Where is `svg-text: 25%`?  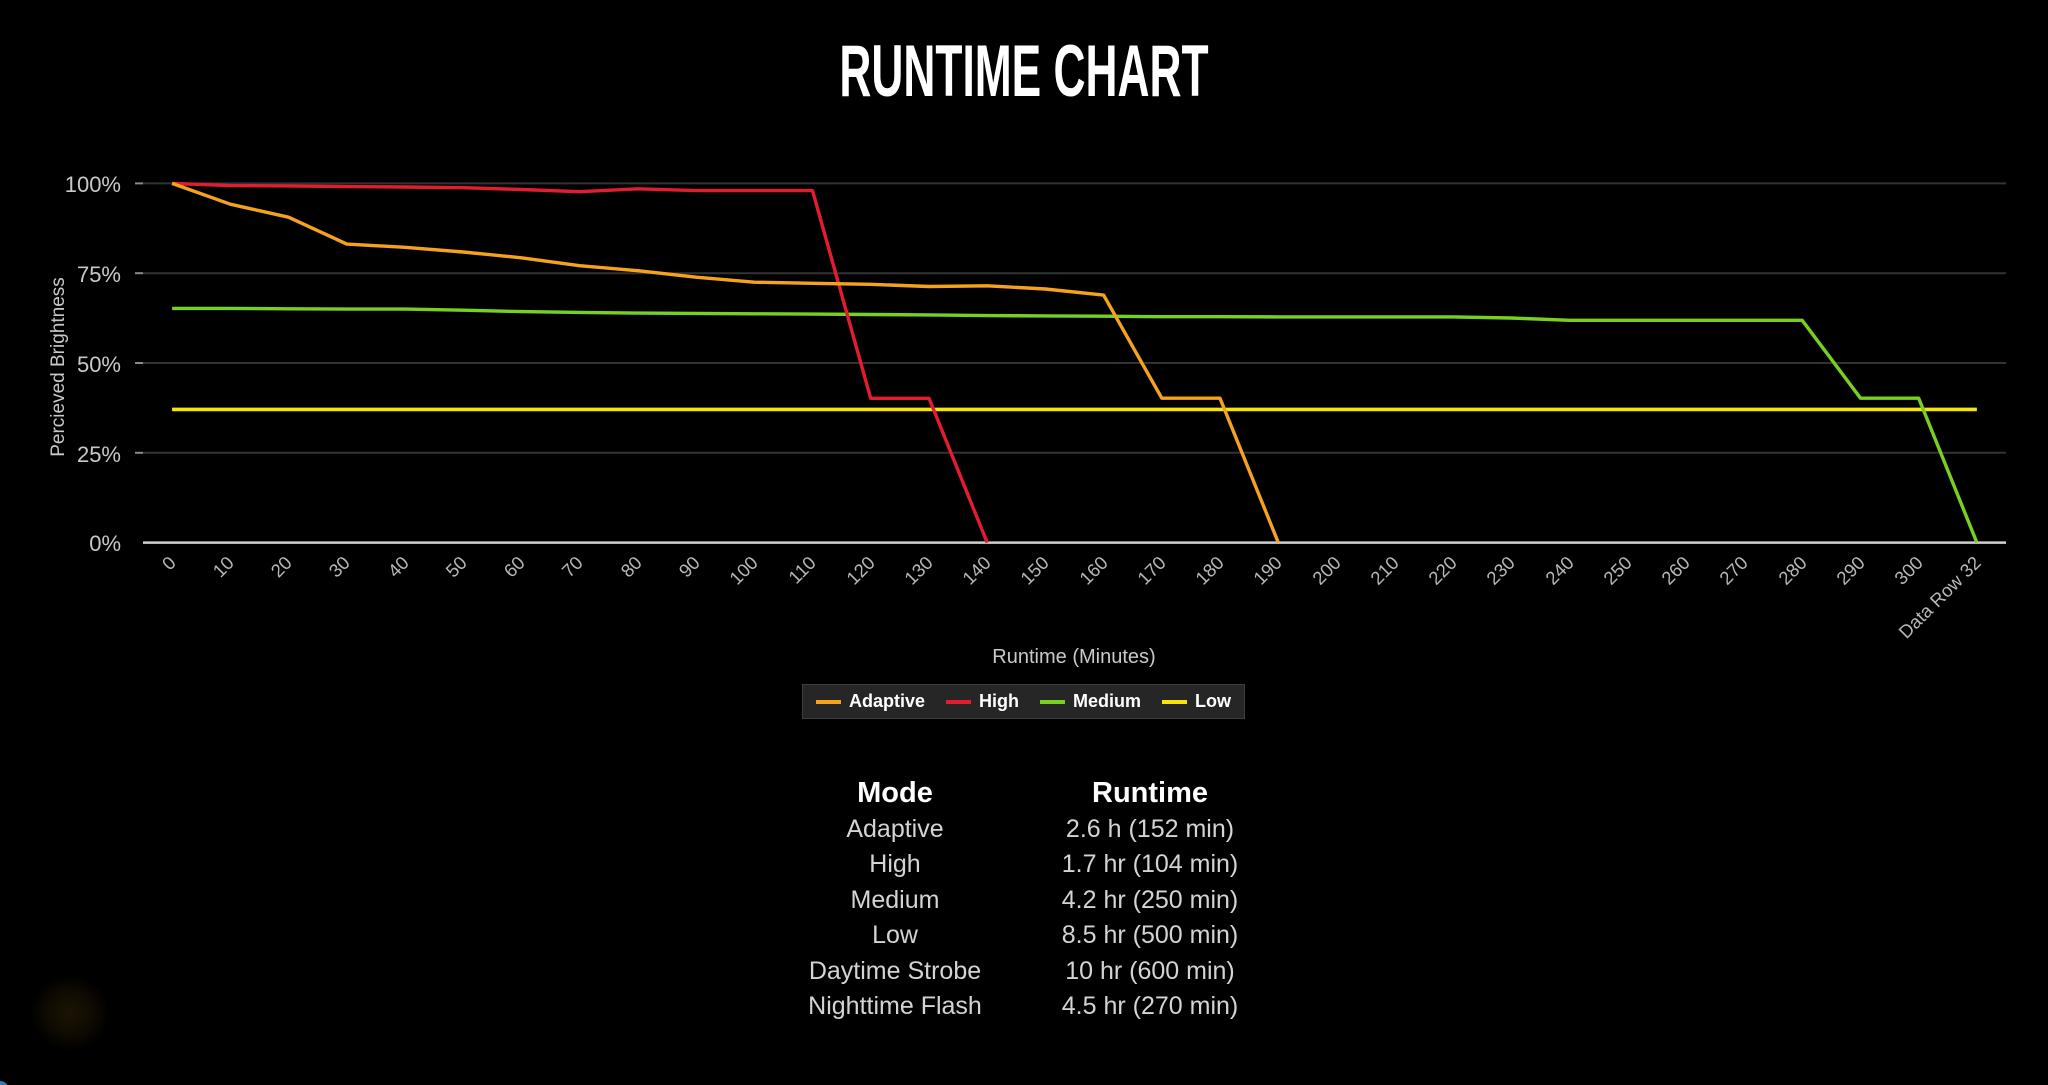
svg-text: 25% is located at coordinates (99, 454).